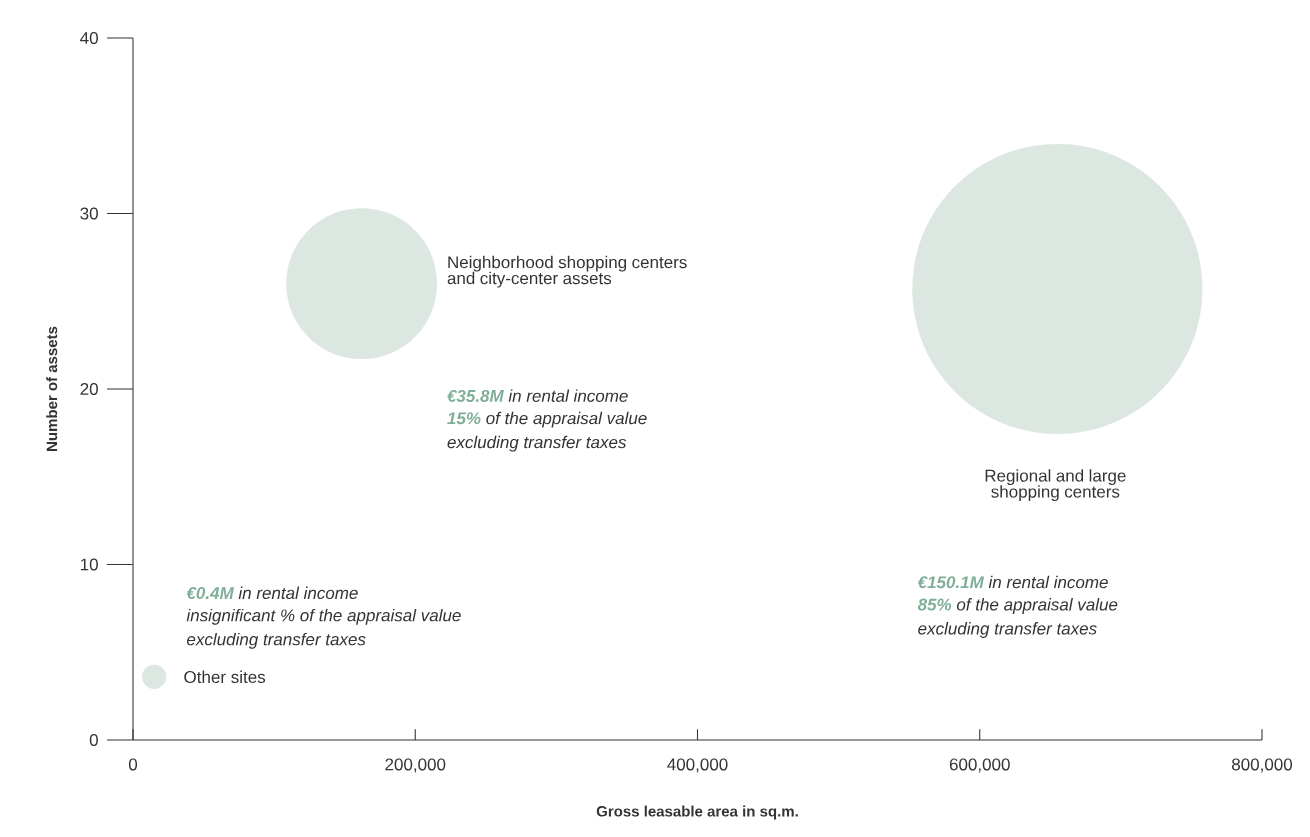  I want to click on y-tick-label: 40, so click(89, 38).